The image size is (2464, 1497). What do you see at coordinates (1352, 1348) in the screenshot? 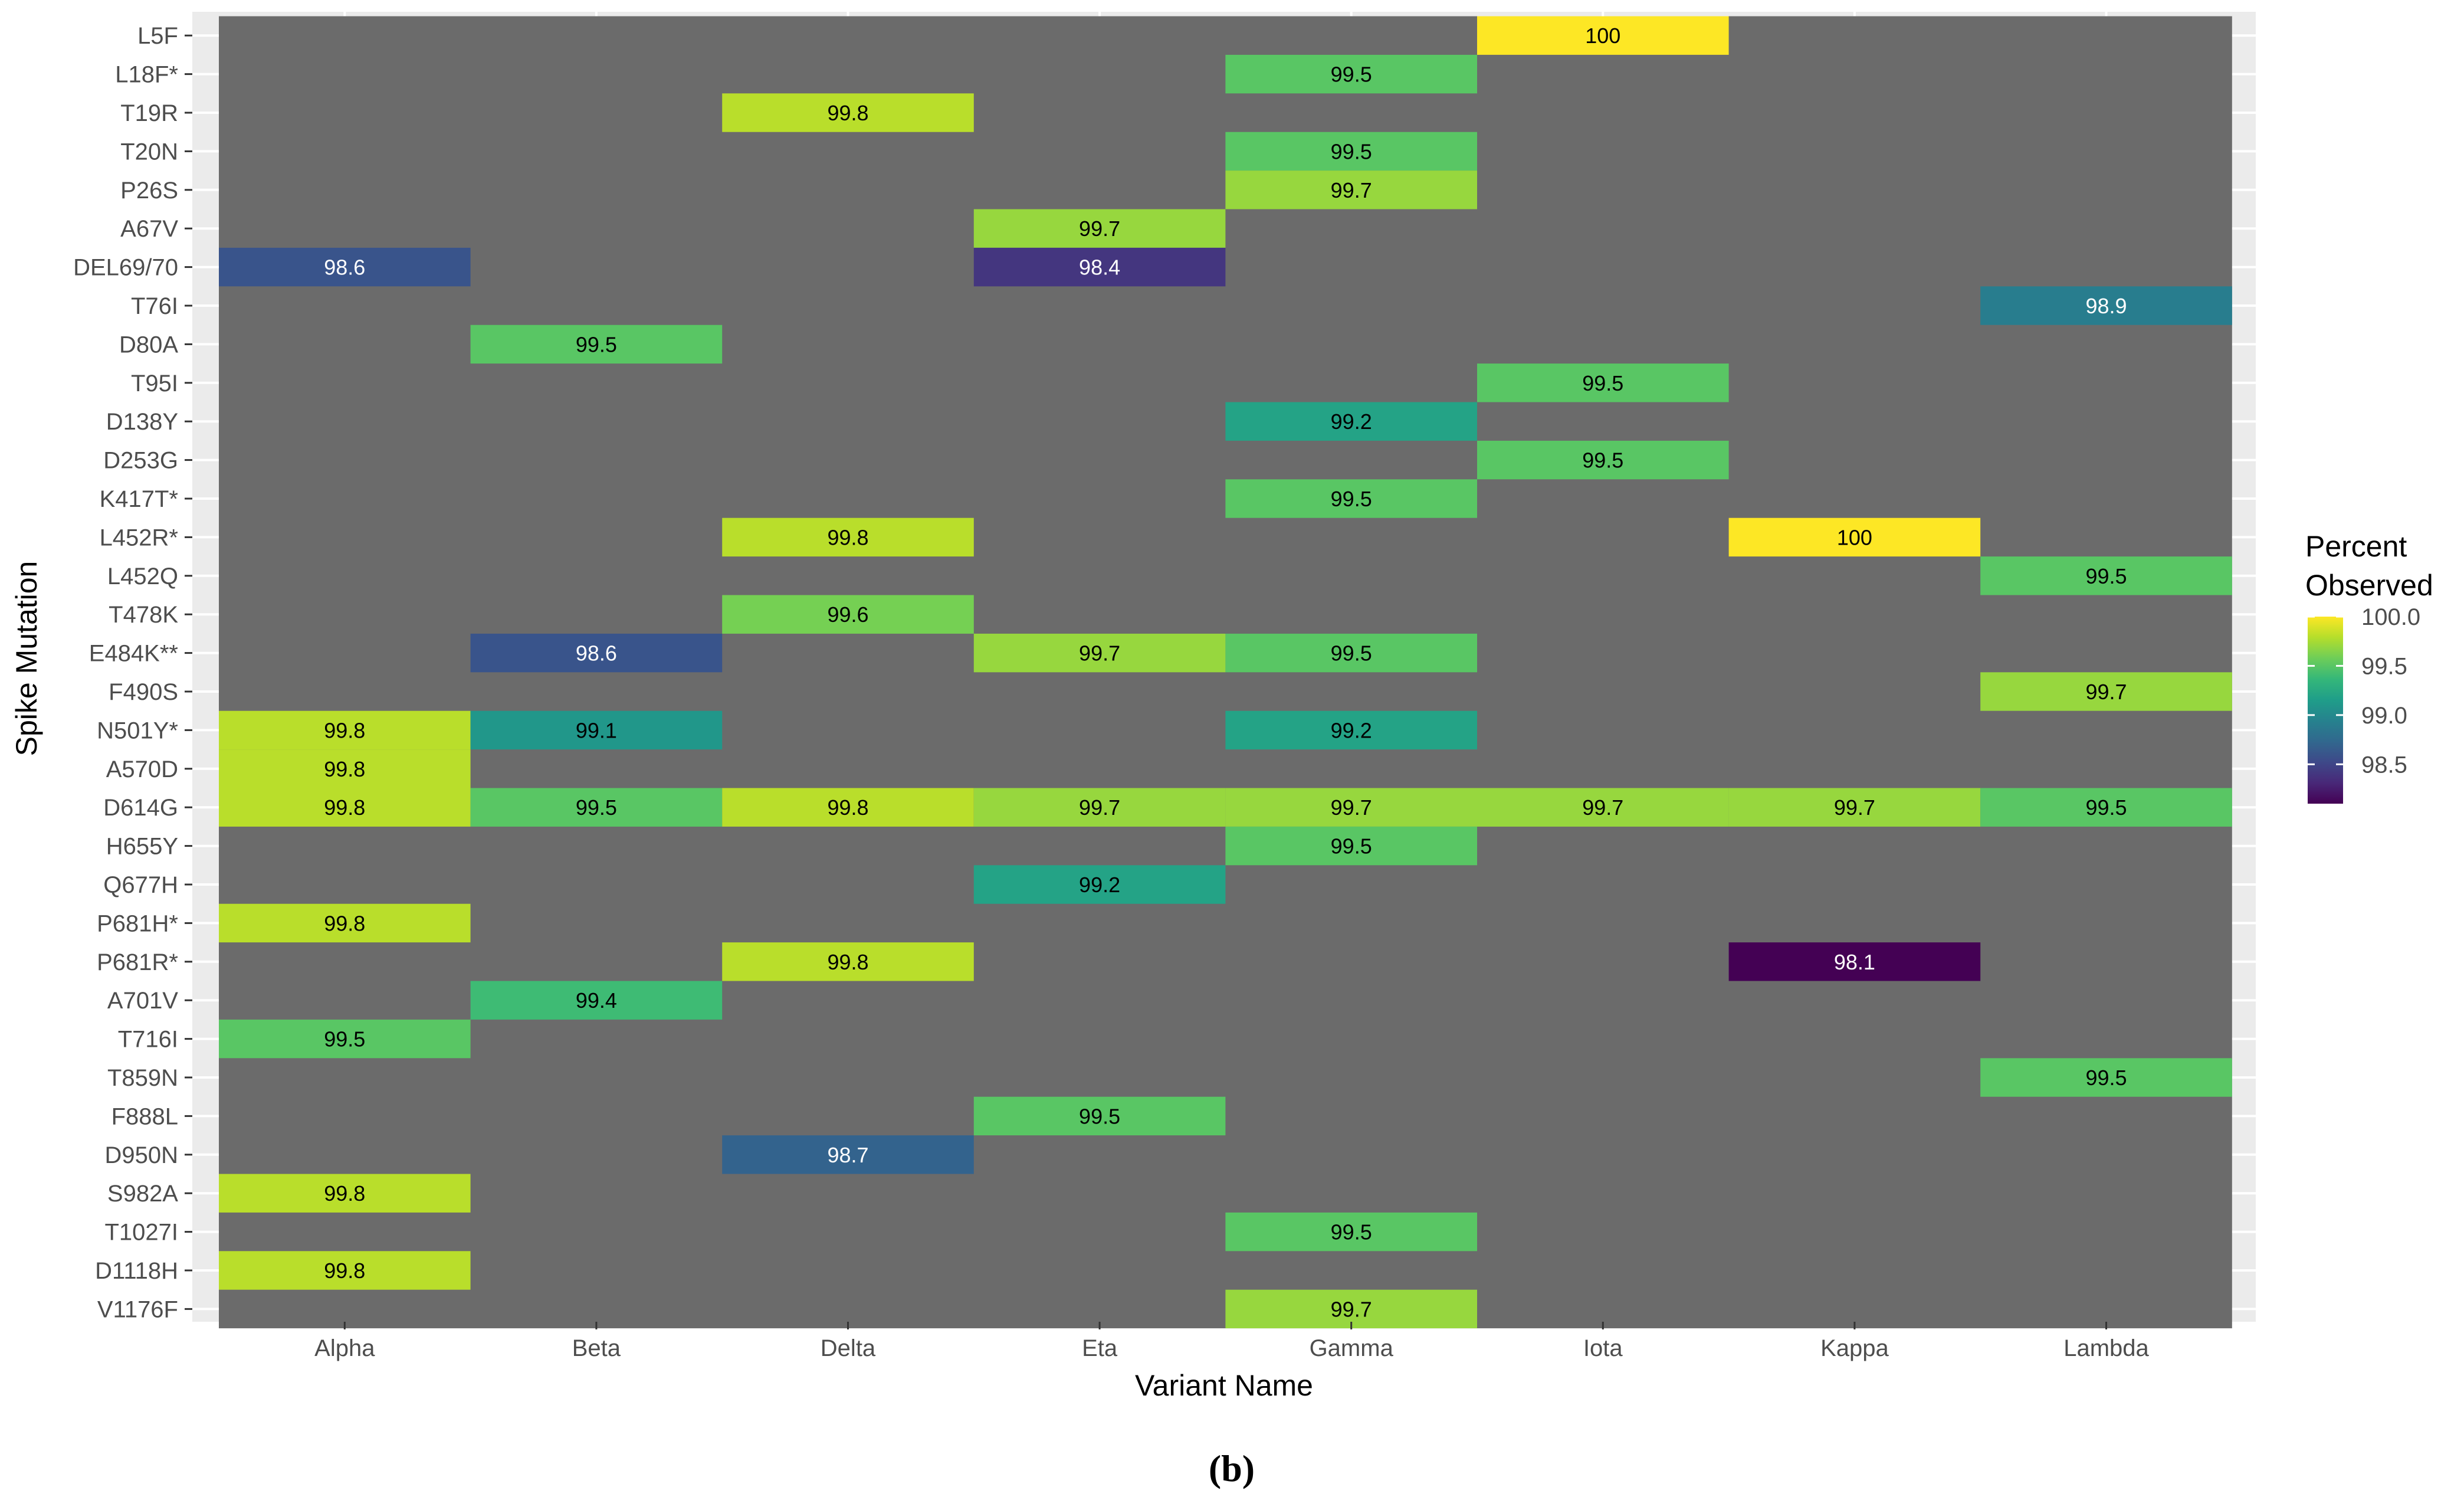
I see `x-tick-label: Gamma` at bounding box center [1352, 1348].